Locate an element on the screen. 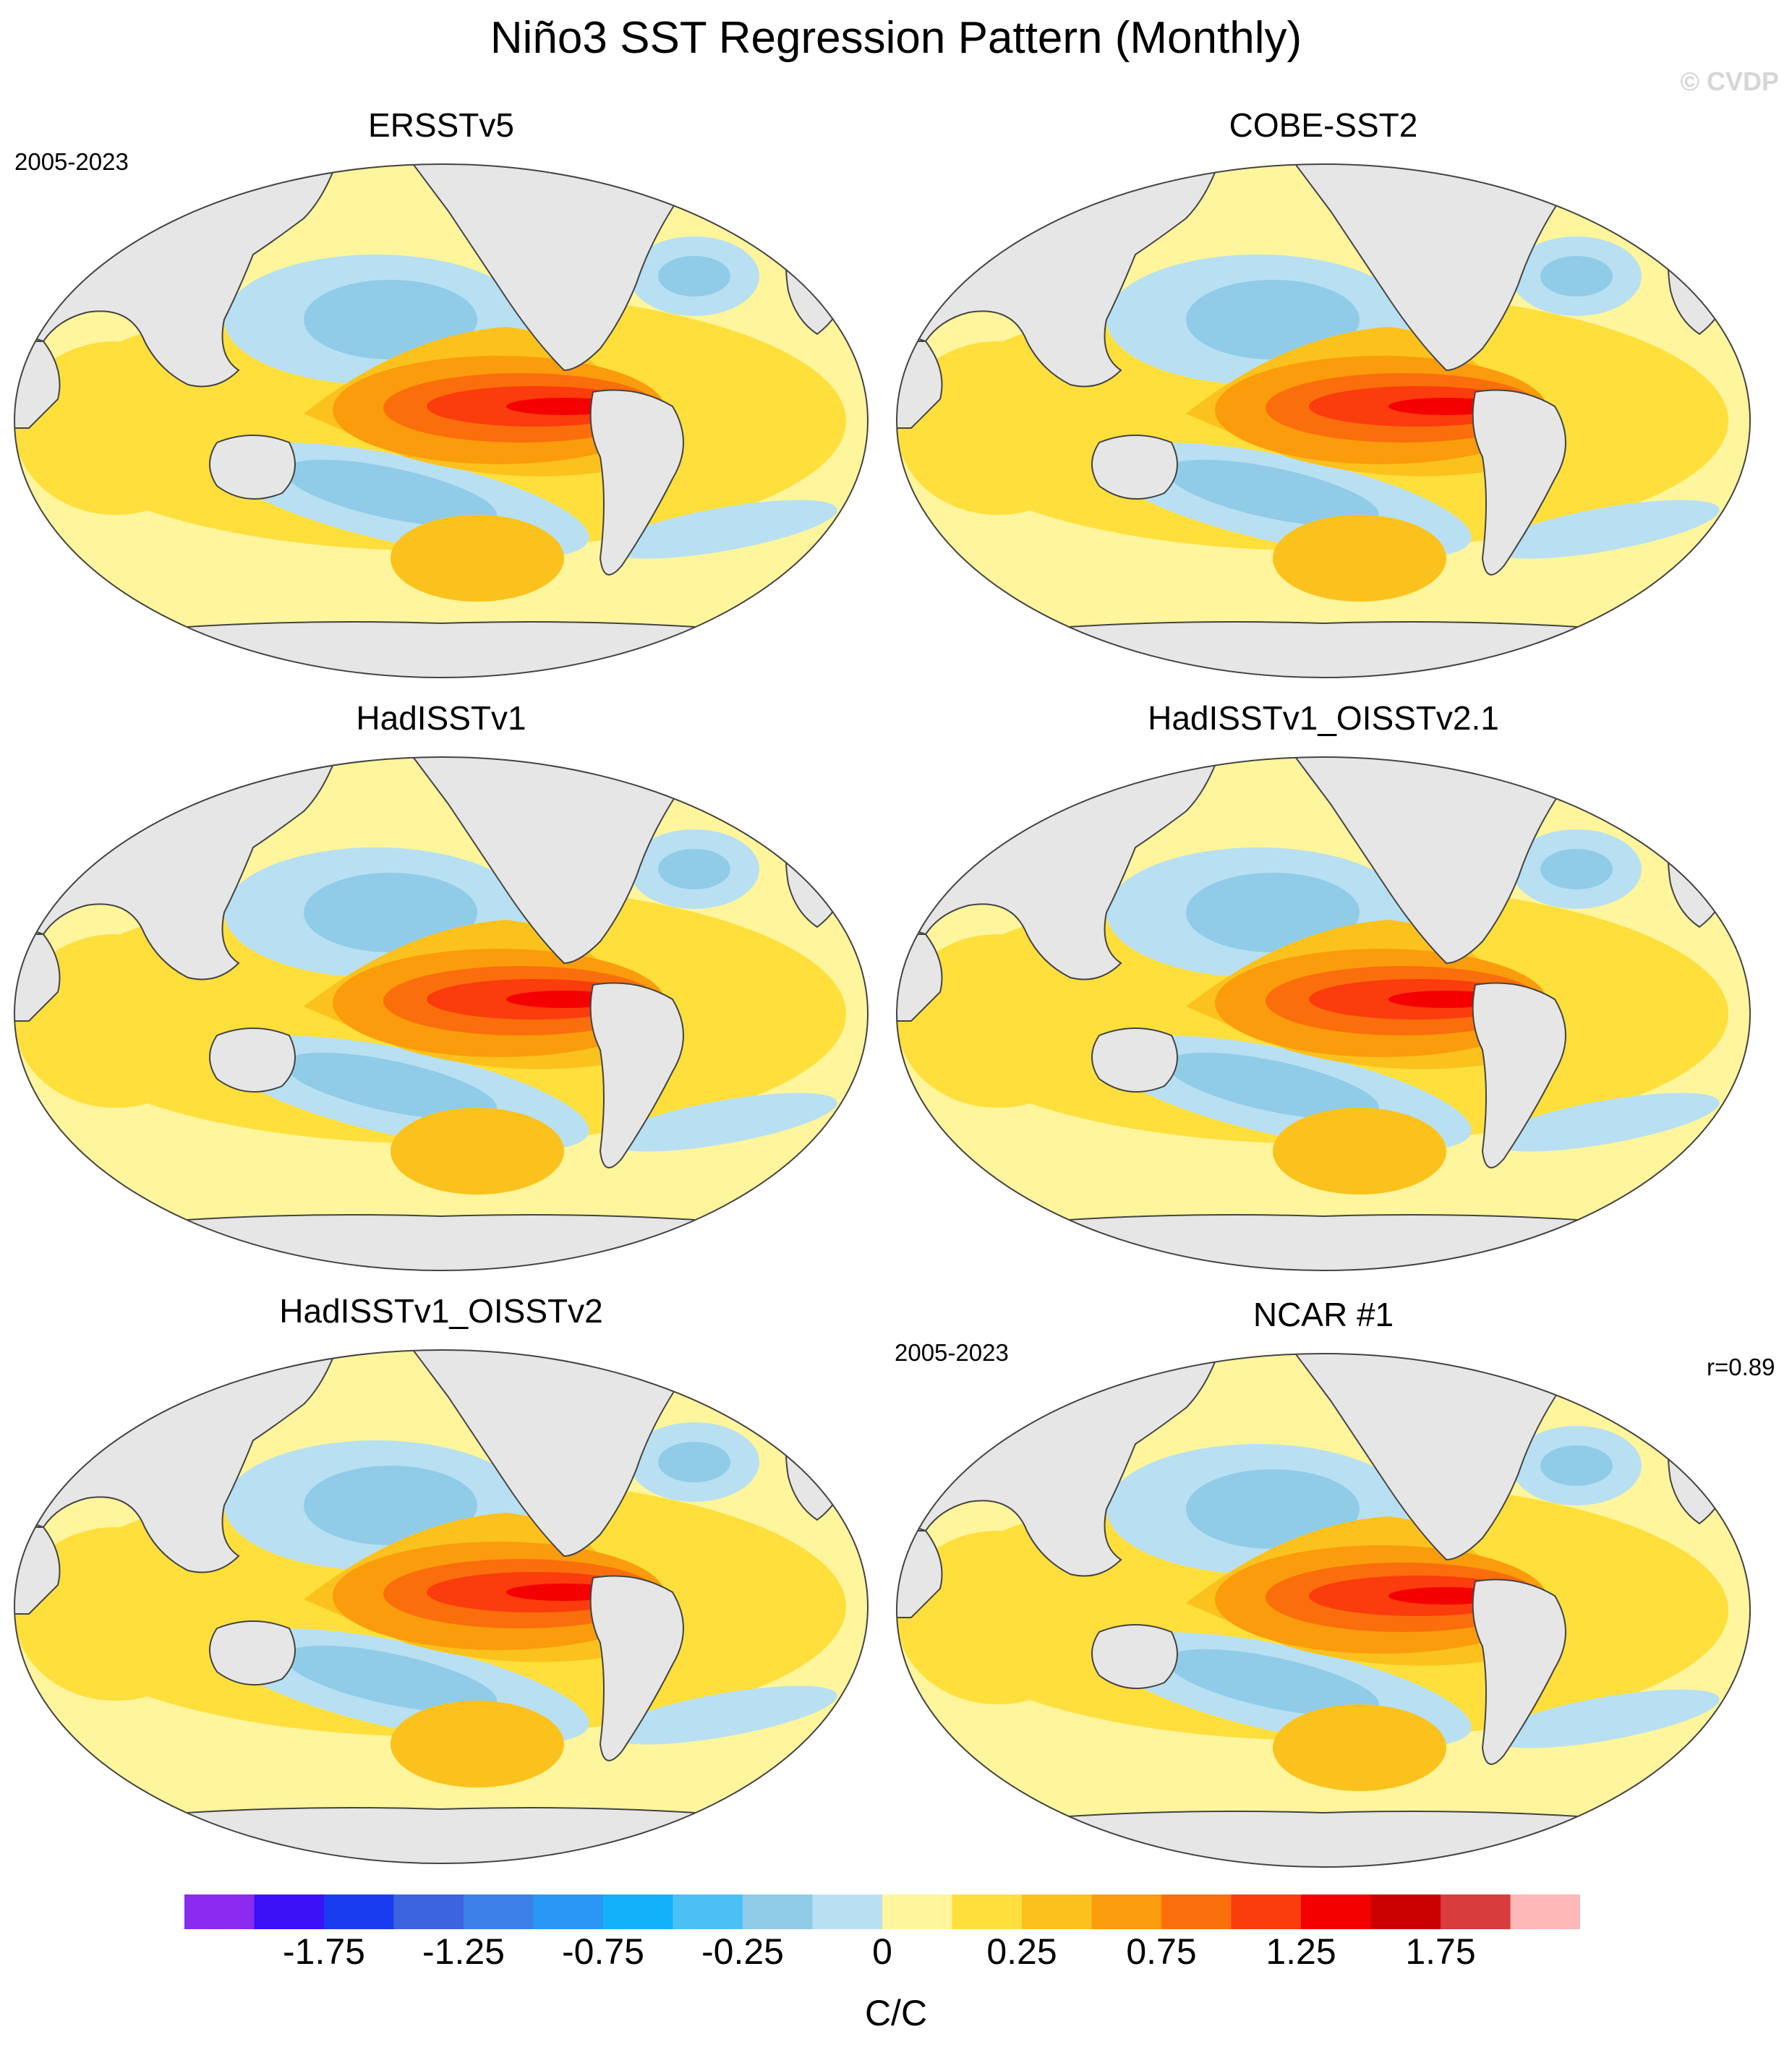 The height and width of the screenshot is (2055, 1792). map-panel: HadISSTv1 is located at coordinates (441, 997).